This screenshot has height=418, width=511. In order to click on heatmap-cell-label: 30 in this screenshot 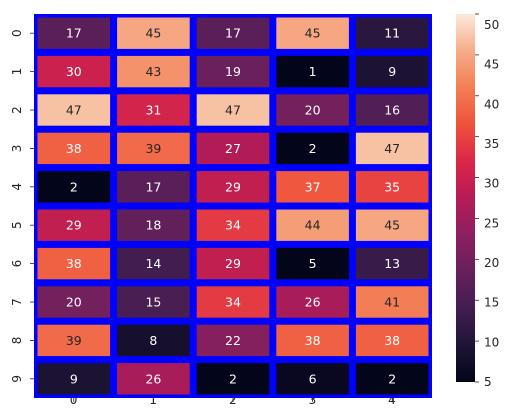, I will do `click(74, 71)`.